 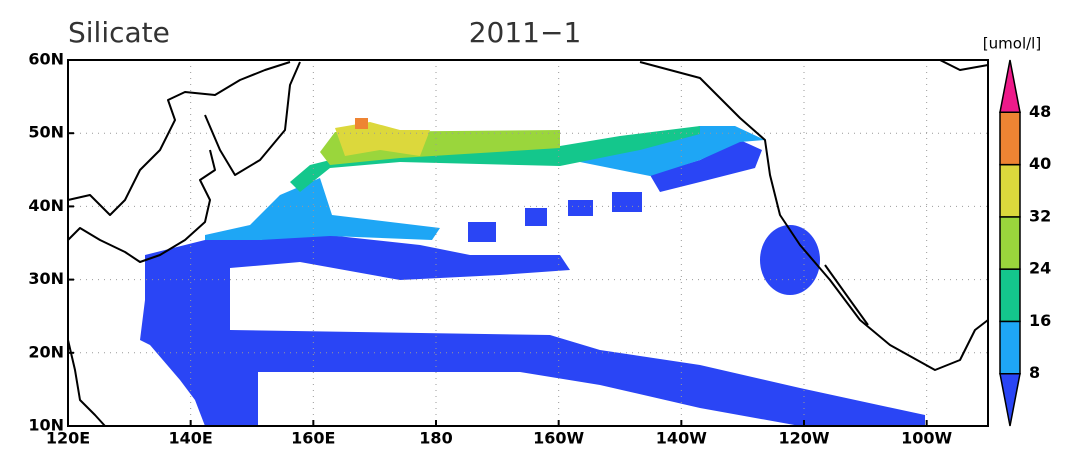 I want to click on x-tick-label: 140W, so click(x=681, y=438).